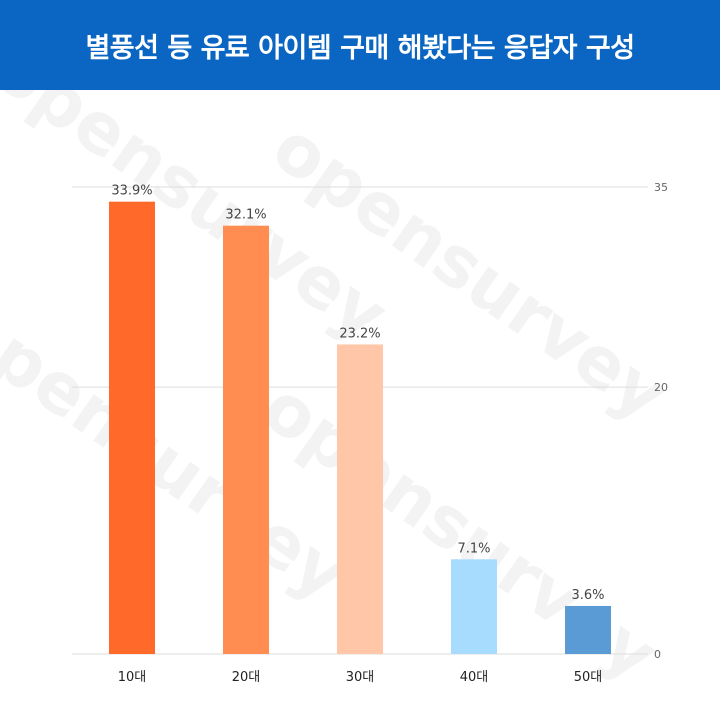  Describe the element at coordinates (132, 677) in the screenshot. I see `x-tick-label: 10대` at that location.